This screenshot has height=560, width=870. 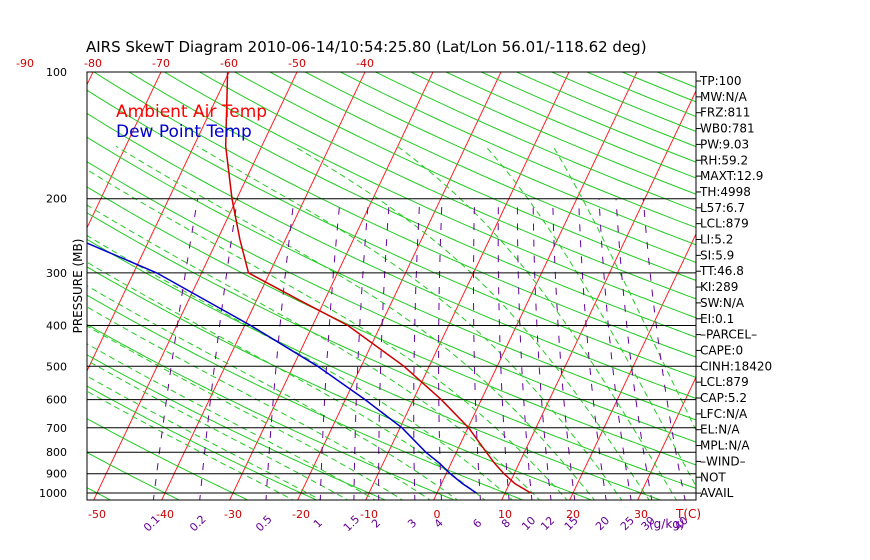 What do you see at coordinates (724, 160) in the screenshot?
I see `panel-item: RH:59.2` at bounding box center [724, 160].